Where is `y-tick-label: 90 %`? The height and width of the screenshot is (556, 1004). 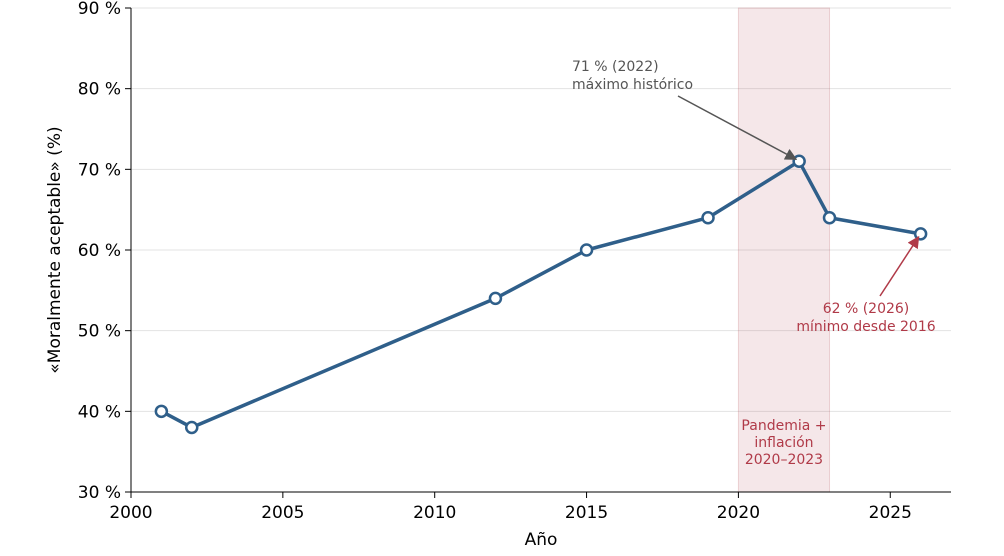 y-tick-label: 90 % is located at coordinates (99, 9).